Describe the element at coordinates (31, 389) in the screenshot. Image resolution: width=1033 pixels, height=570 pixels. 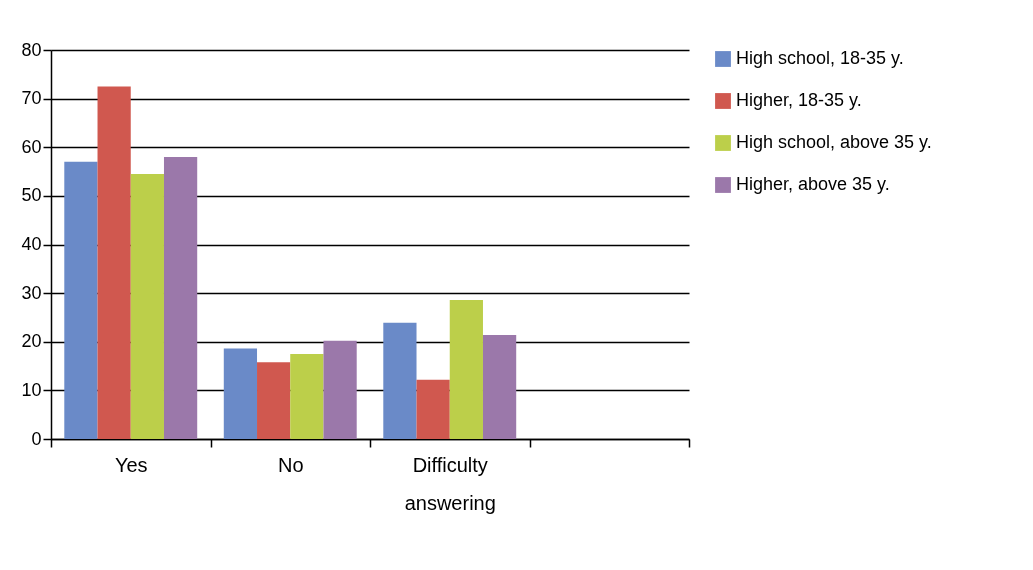
I see `y-tick-label: 10` at that location.